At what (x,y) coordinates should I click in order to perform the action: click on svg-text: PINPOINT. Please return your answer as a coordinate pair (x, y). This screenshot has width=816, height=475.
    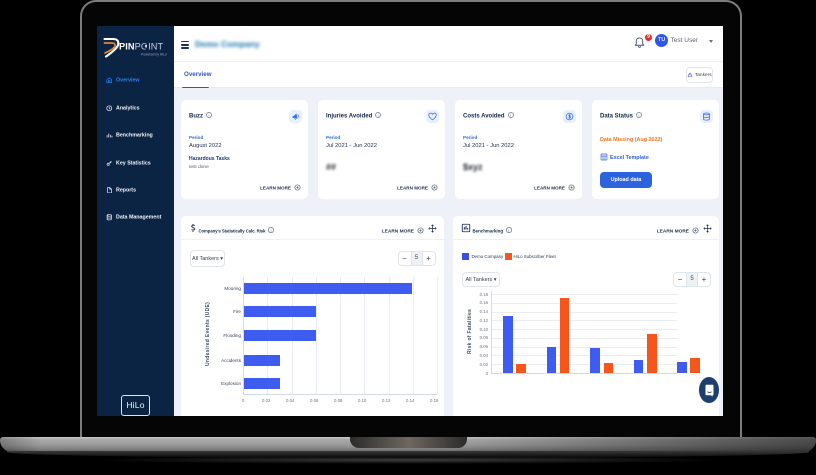
    Looking at the image, I should click on (141, 47).